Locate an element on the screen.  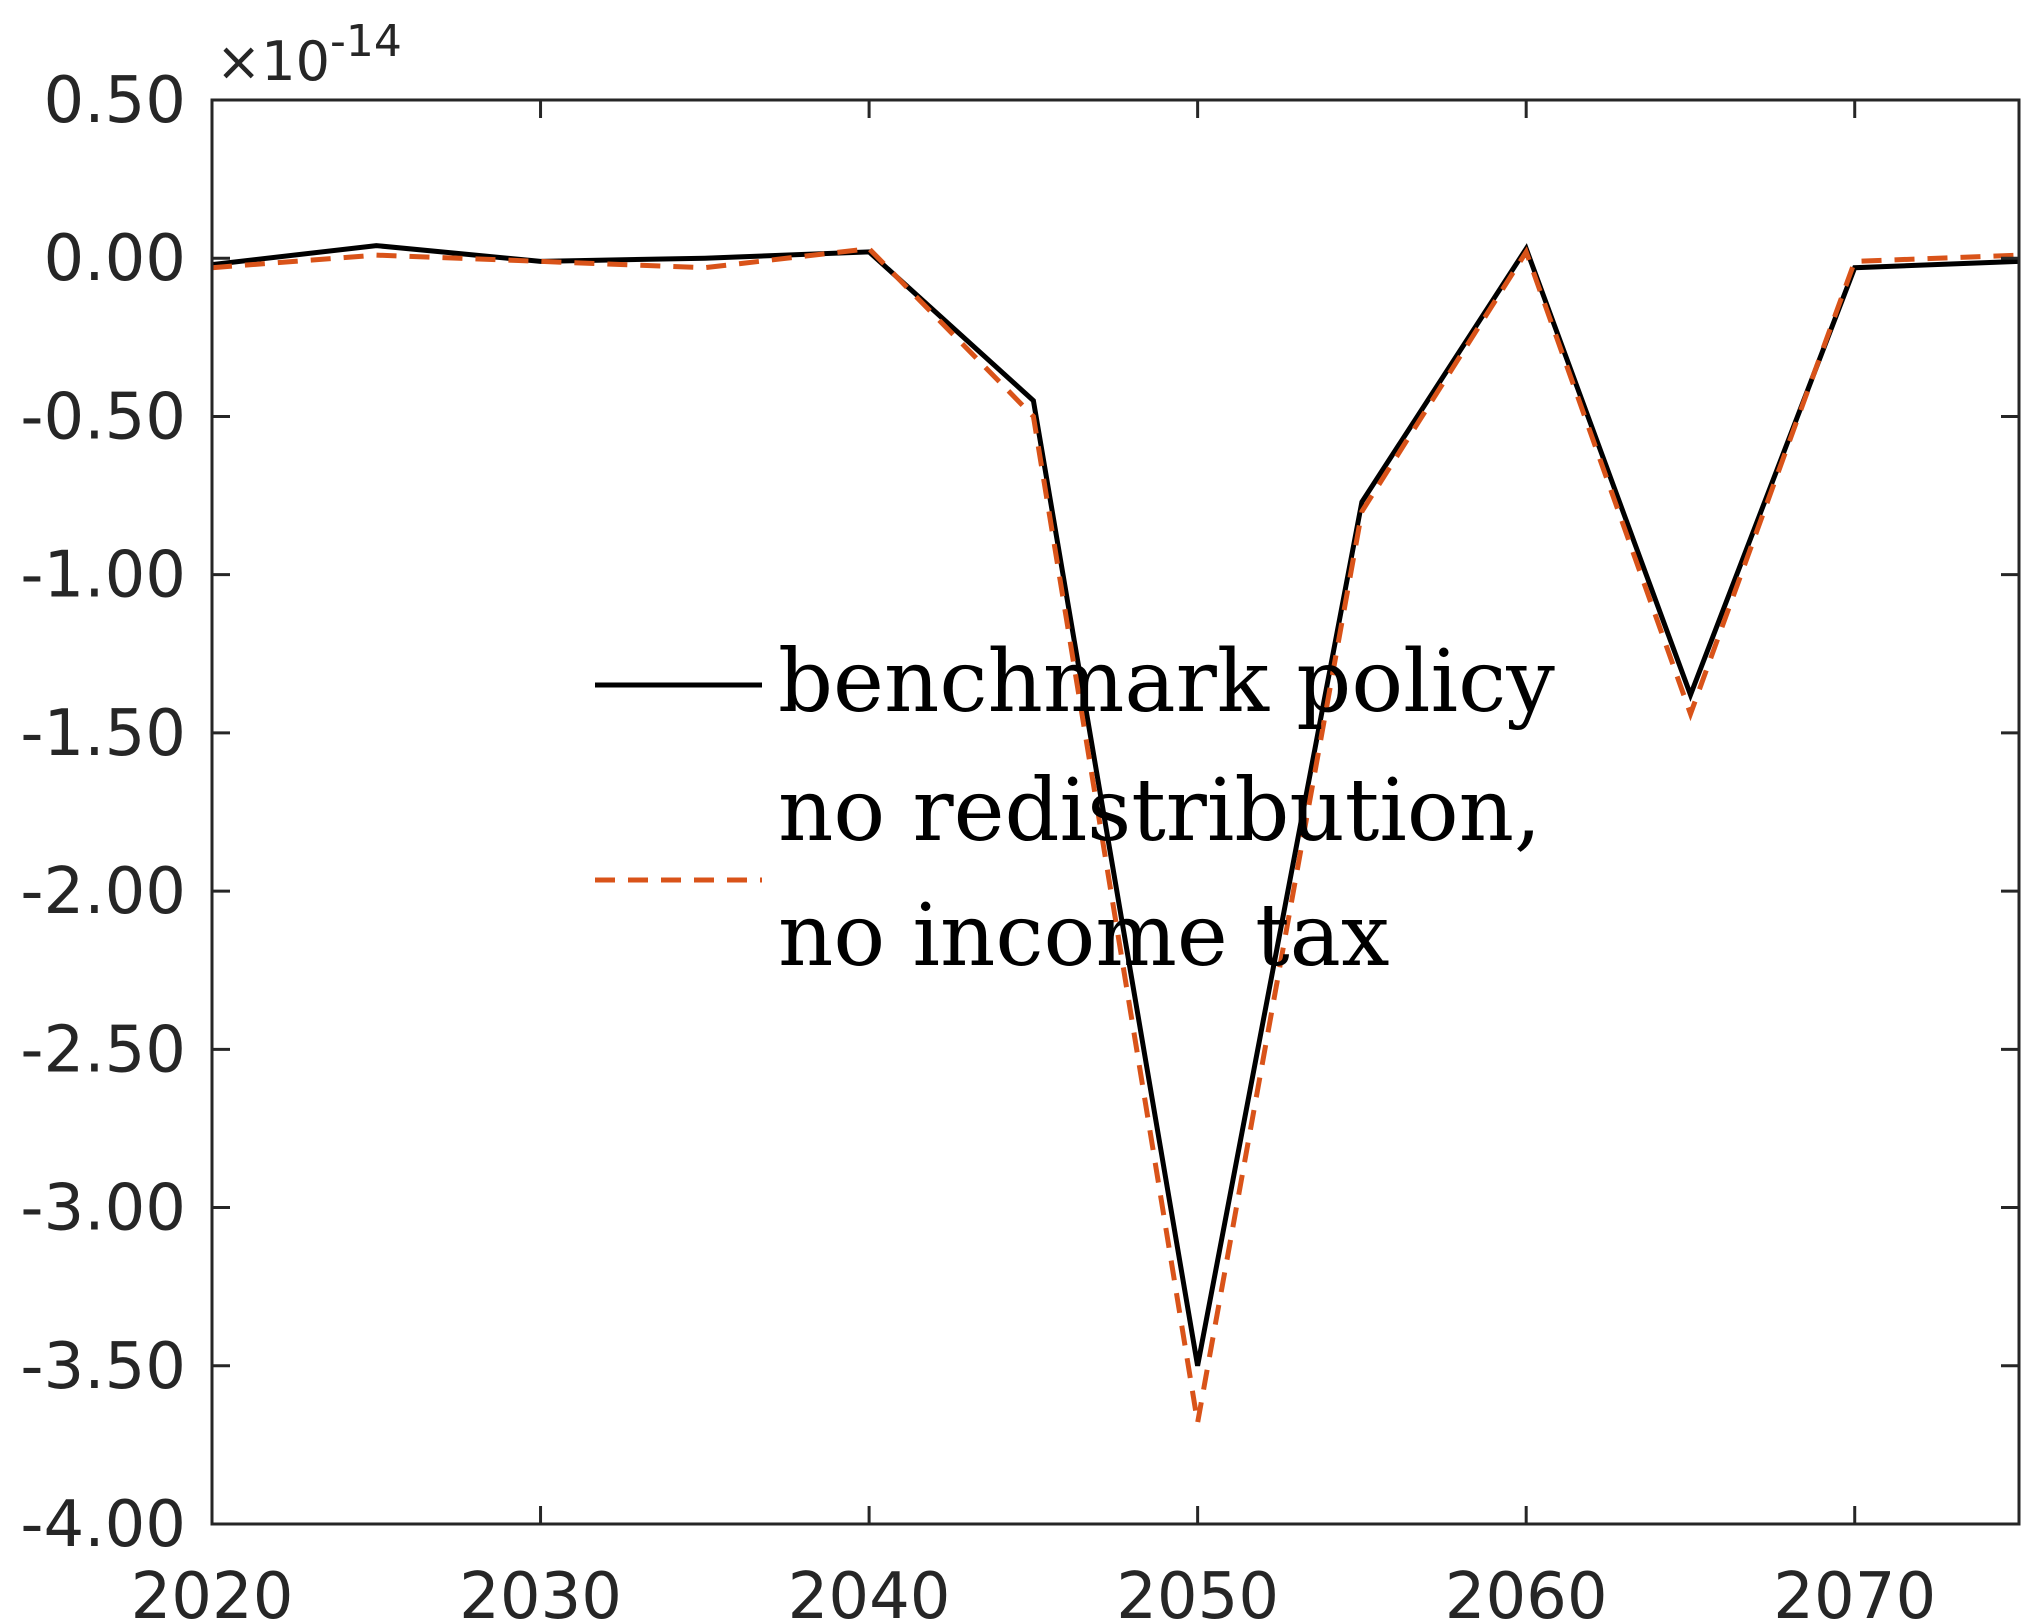
x-tick-label: 2040 is located at coordinates (869, 1591).